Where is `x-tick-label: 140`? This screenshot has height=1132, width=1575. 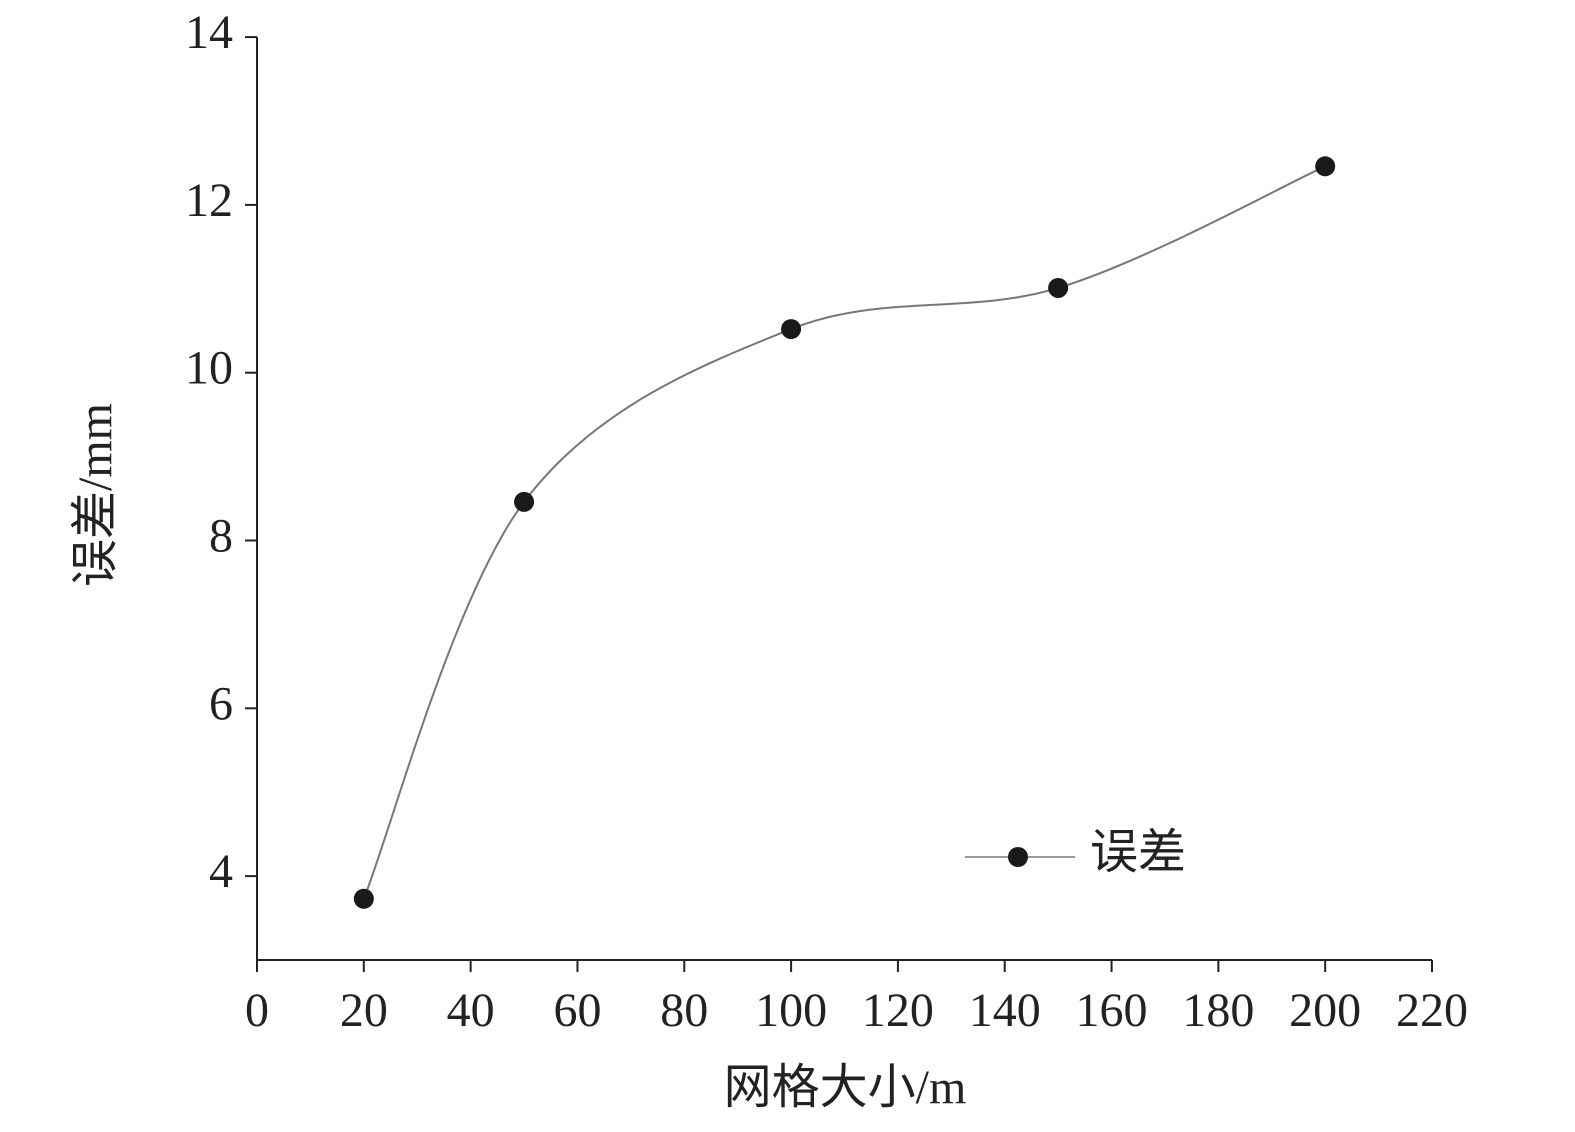
x-tick-label: 140 is located at coordinates (1005, 1010).